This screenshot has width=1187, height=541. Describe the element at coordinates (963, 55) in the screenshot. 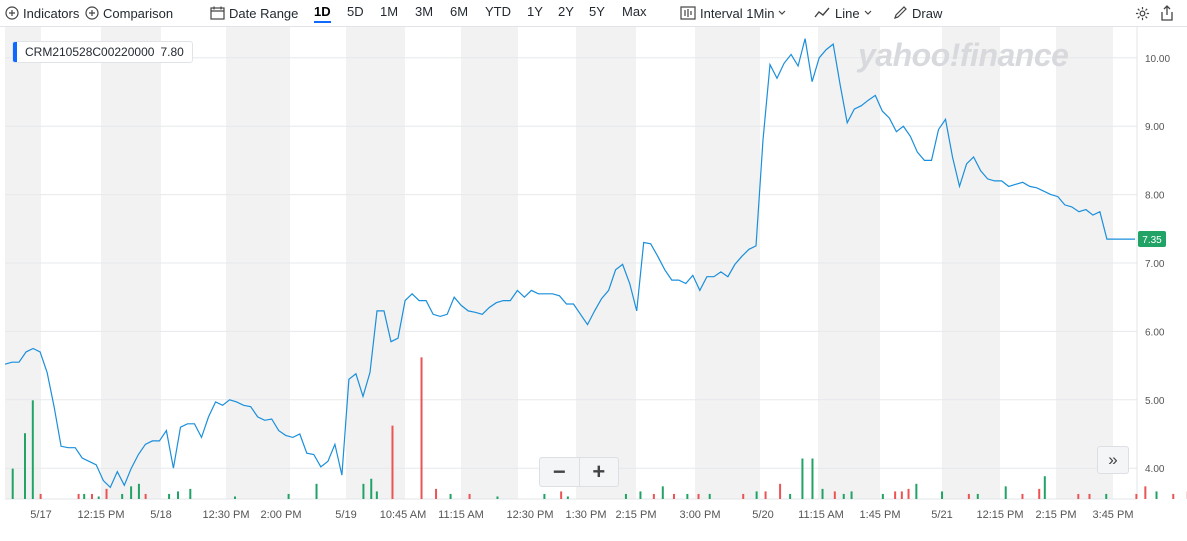

I see `yahoo-finance-logo: yahoo!finance` at that location.